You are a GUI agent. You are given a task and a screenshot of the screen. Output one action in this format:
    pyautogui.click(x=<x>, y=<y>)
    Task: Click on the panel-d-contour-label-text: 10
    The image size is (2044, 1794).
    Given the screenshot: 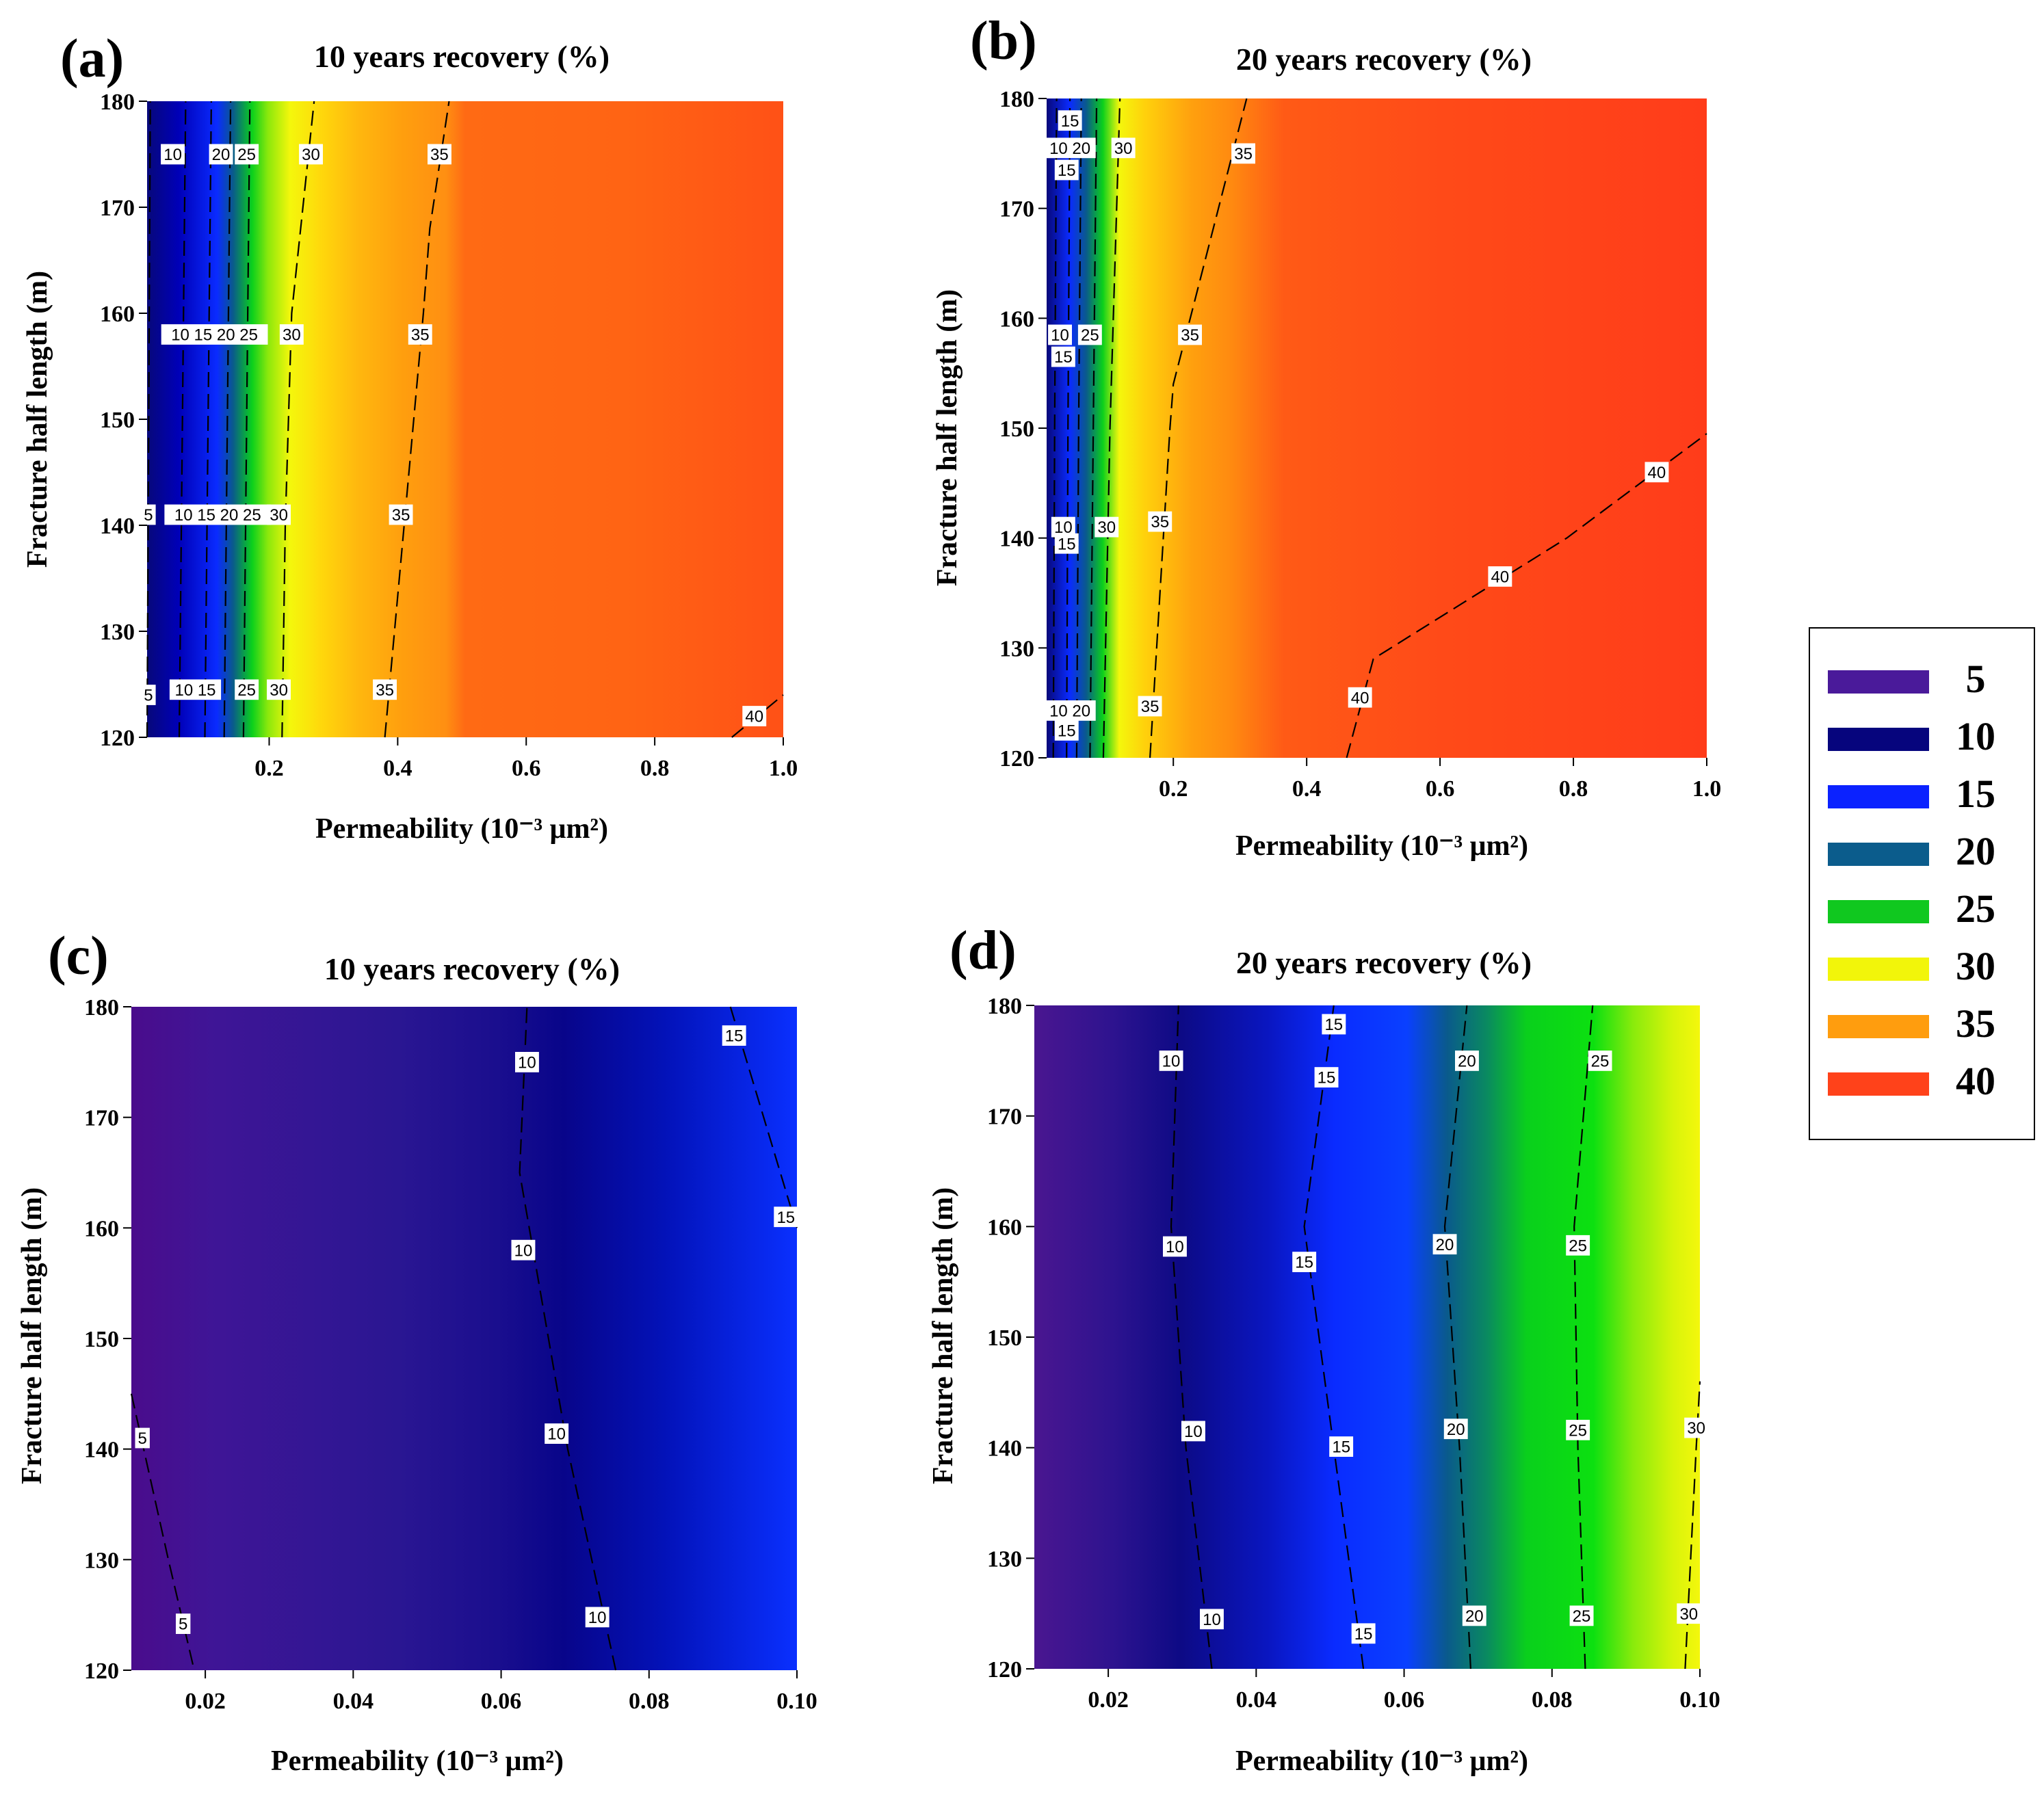 What is the action you would take?
    pyautogui.click(x=1193, y=1432)
    